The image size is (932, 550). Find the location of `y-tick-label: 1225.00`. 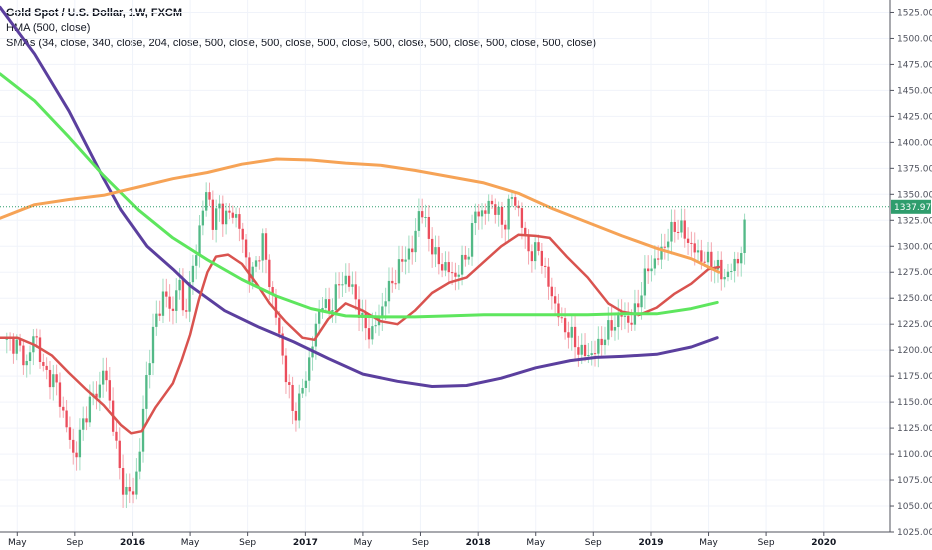

y-tick-label: 1225.00 is located at coordinates (914, 325).